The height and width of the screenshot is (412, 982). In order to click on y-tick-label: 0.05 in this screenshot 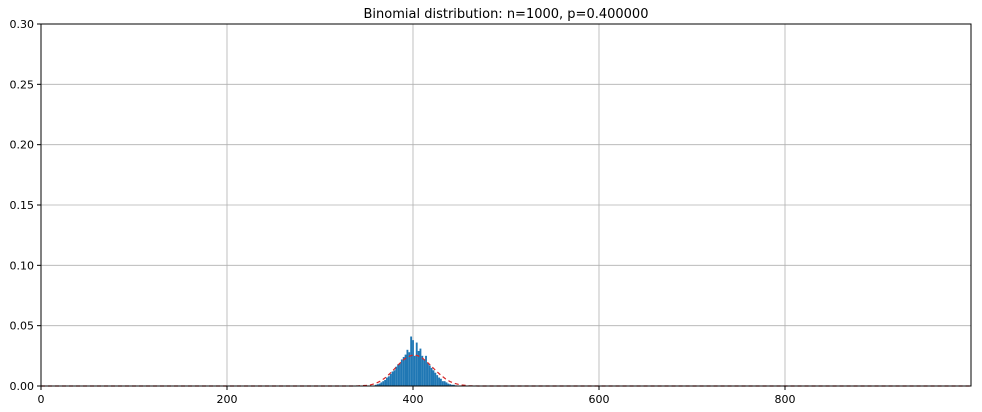, I will do `click(22, 326)`.